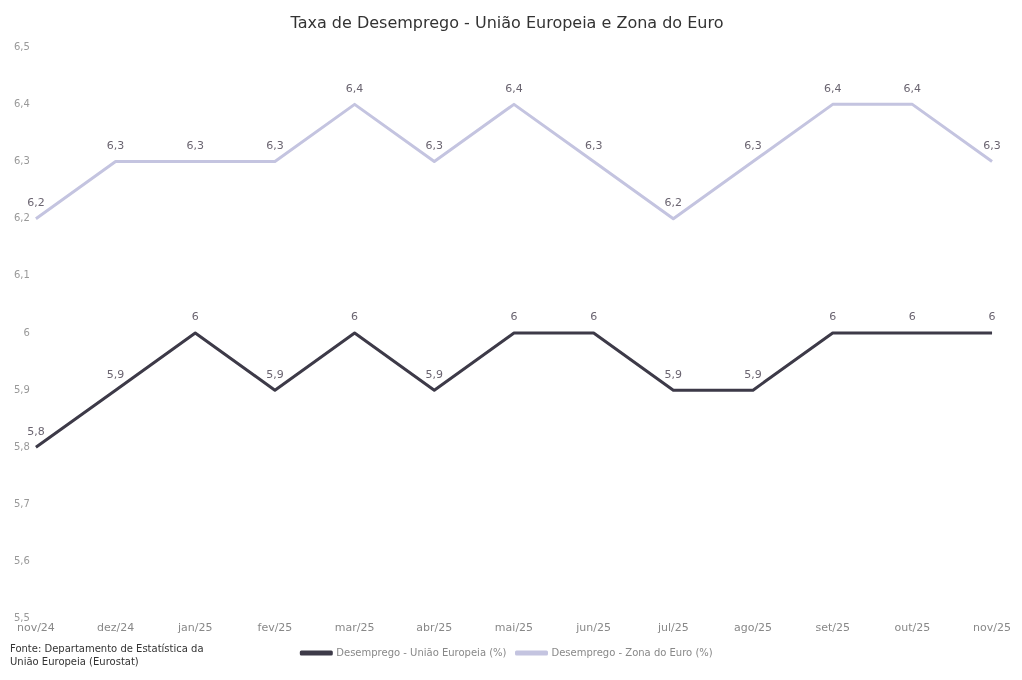  Describe the element at coordinates (593, 628) in the screenshot. I see `x-tick-label: jun/25` at that location.